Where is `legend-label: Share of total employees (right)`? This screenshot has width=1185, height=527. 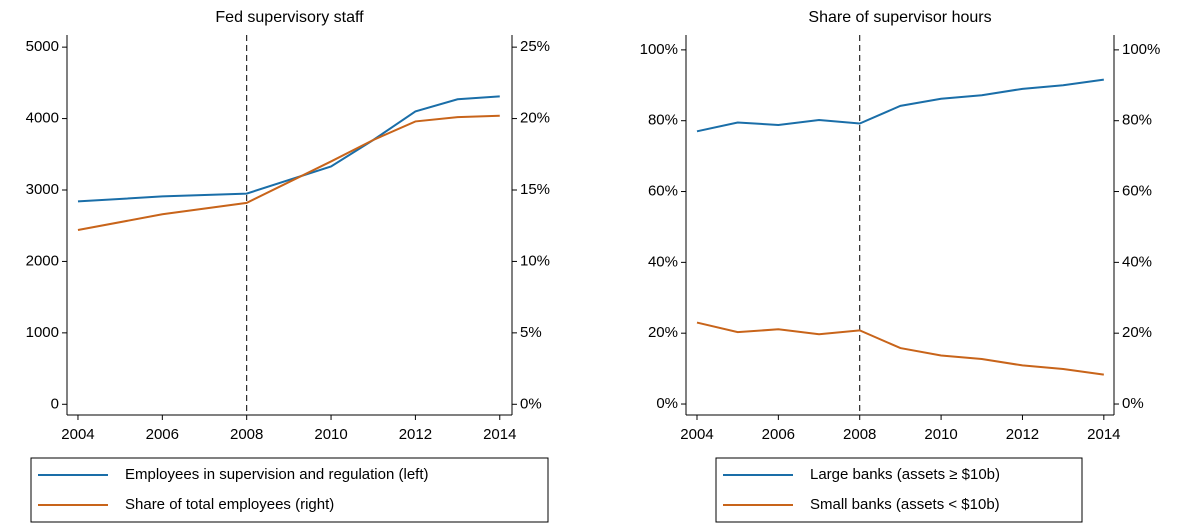
legend-label: Share of total employees (right) is located at coordinates (229, 504).